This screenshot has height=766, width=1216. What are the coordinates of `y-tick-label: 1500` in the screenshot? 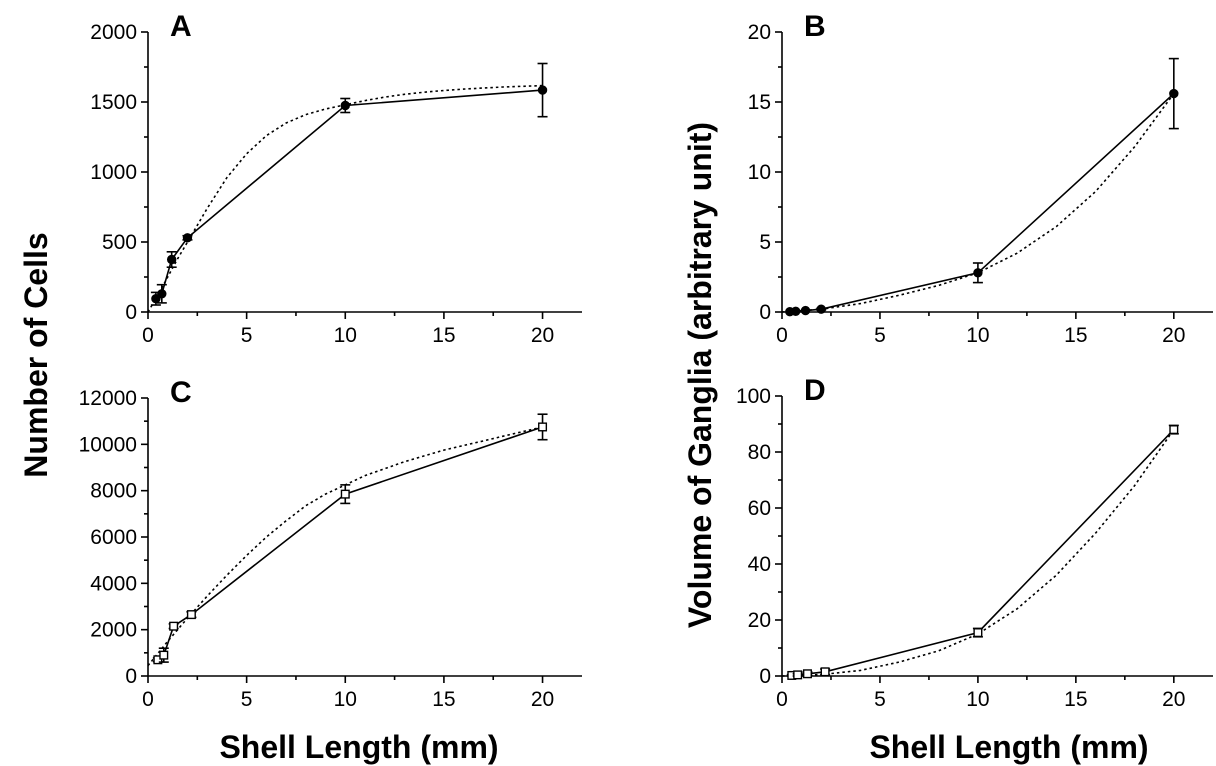 It's located at (113, 102).